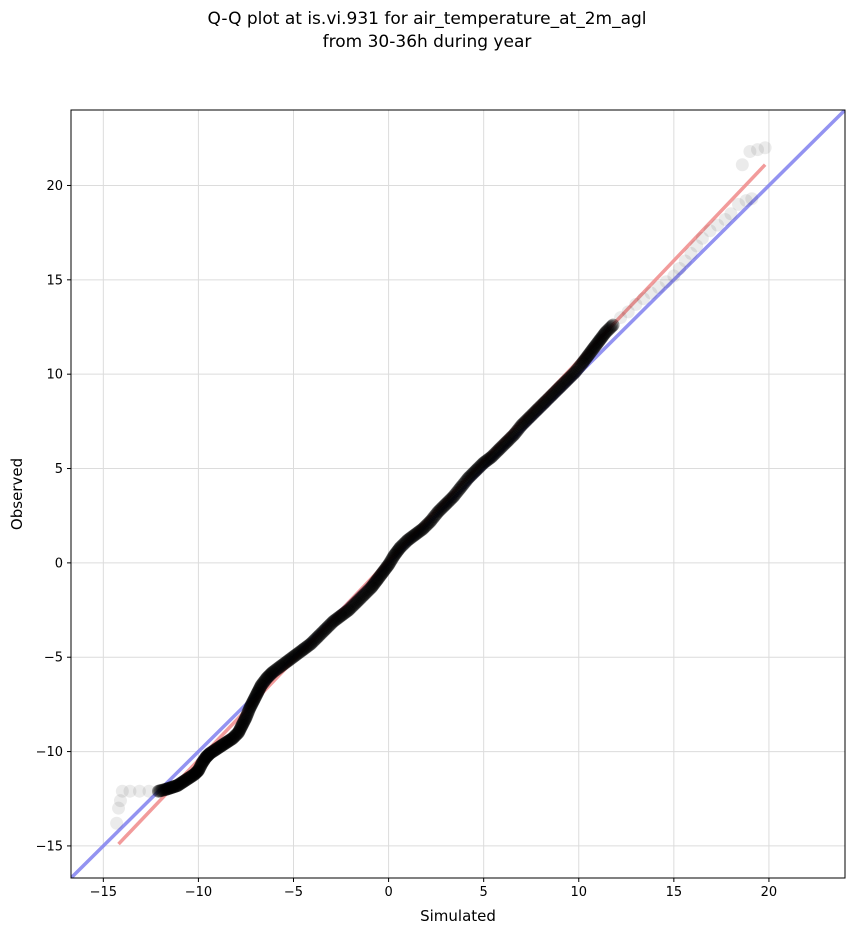 The image size is (854, 934). Describe the element at coordinates (53, 658) in the screenshot. I see `y-tick-label: −5` at that location.